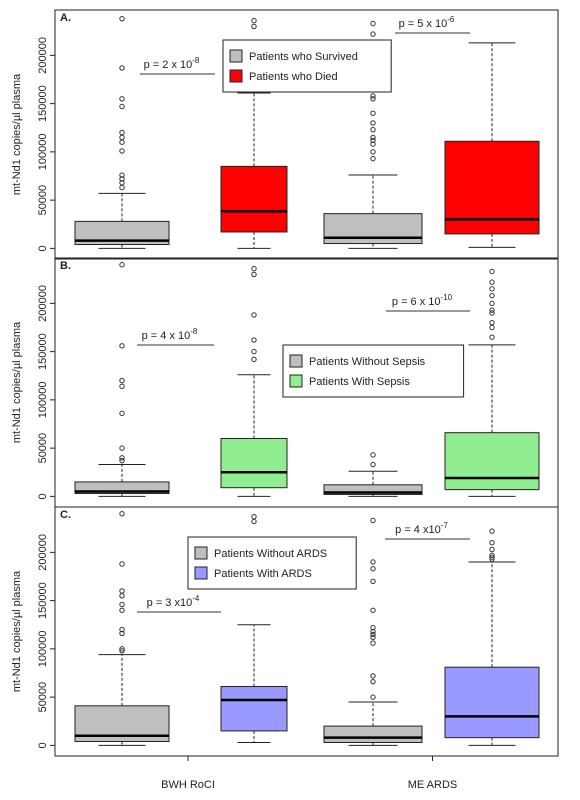 The height and width of the screenshot is (800, 580). I want to click on p-value-text: p = 4 x10, so click(418, 530).